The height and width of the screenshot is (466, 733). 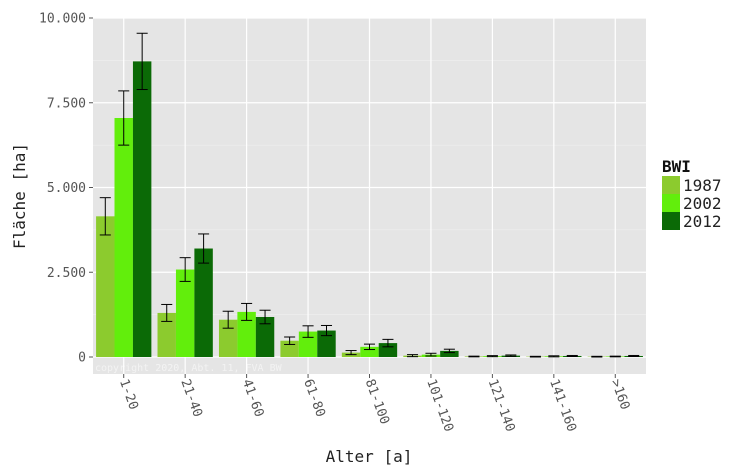 What do you see at coordinates (252, 398) in the screenshot?
I see `x-tick-label: 41-60` at bounding box center [252, 398].